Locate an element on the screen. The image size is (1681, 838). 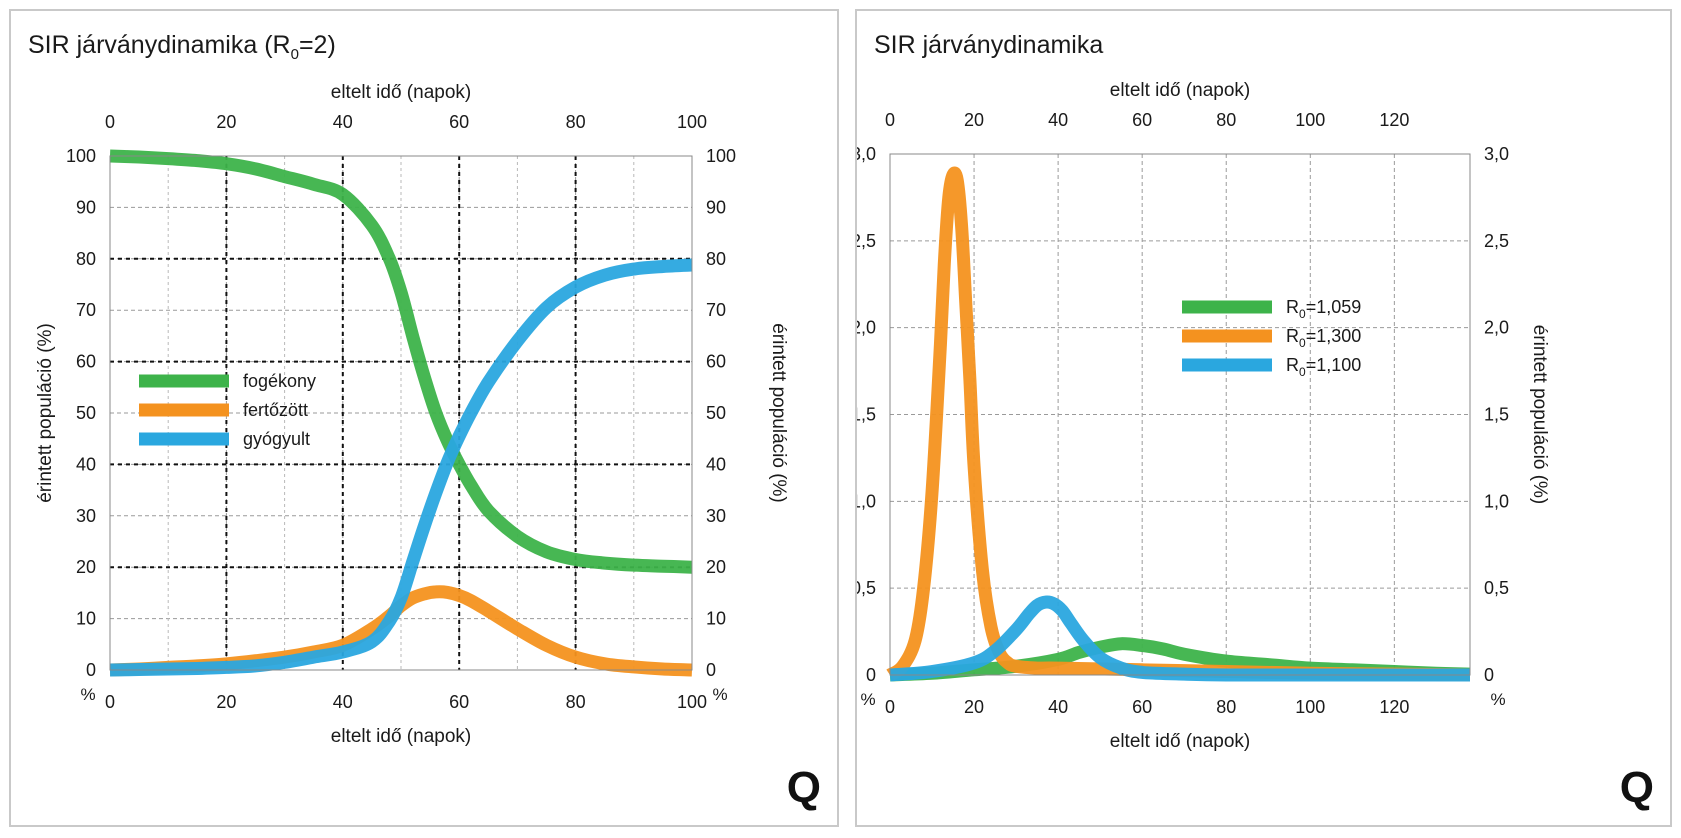
legend-label: R0=1,059 is located at coordinates (1323, 309).